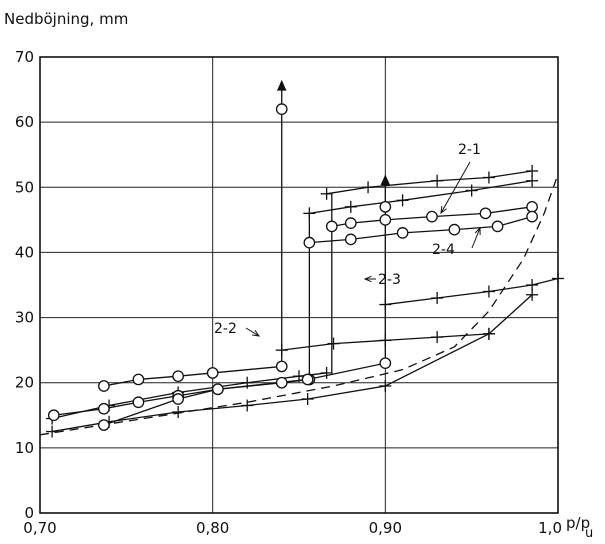 The height and width of the screenshot is (544, 605). I want to click on x-tick-label: 1,0, so click(550, 528).